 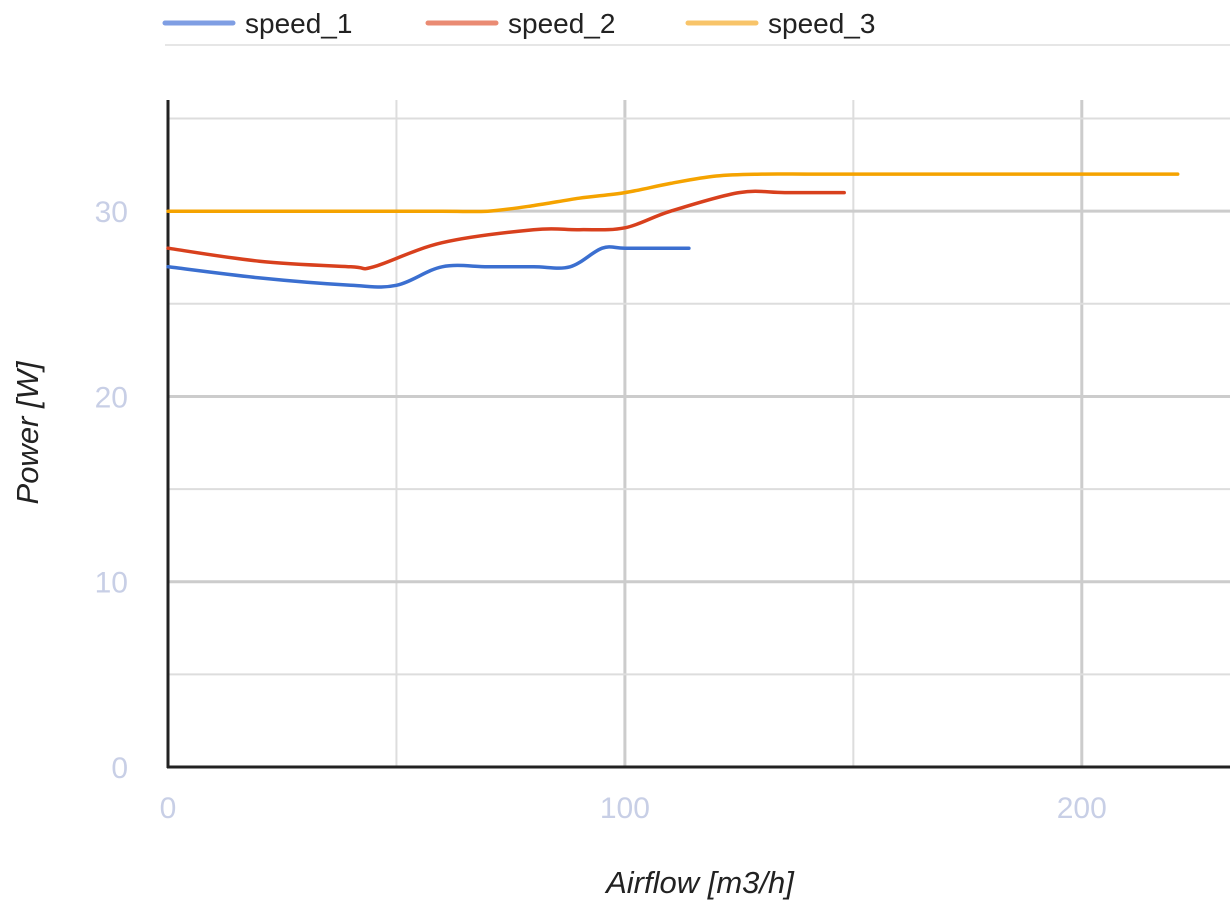 I want to click on x-axis-title: Airflow [m3/h], so click(x=699, y=882).